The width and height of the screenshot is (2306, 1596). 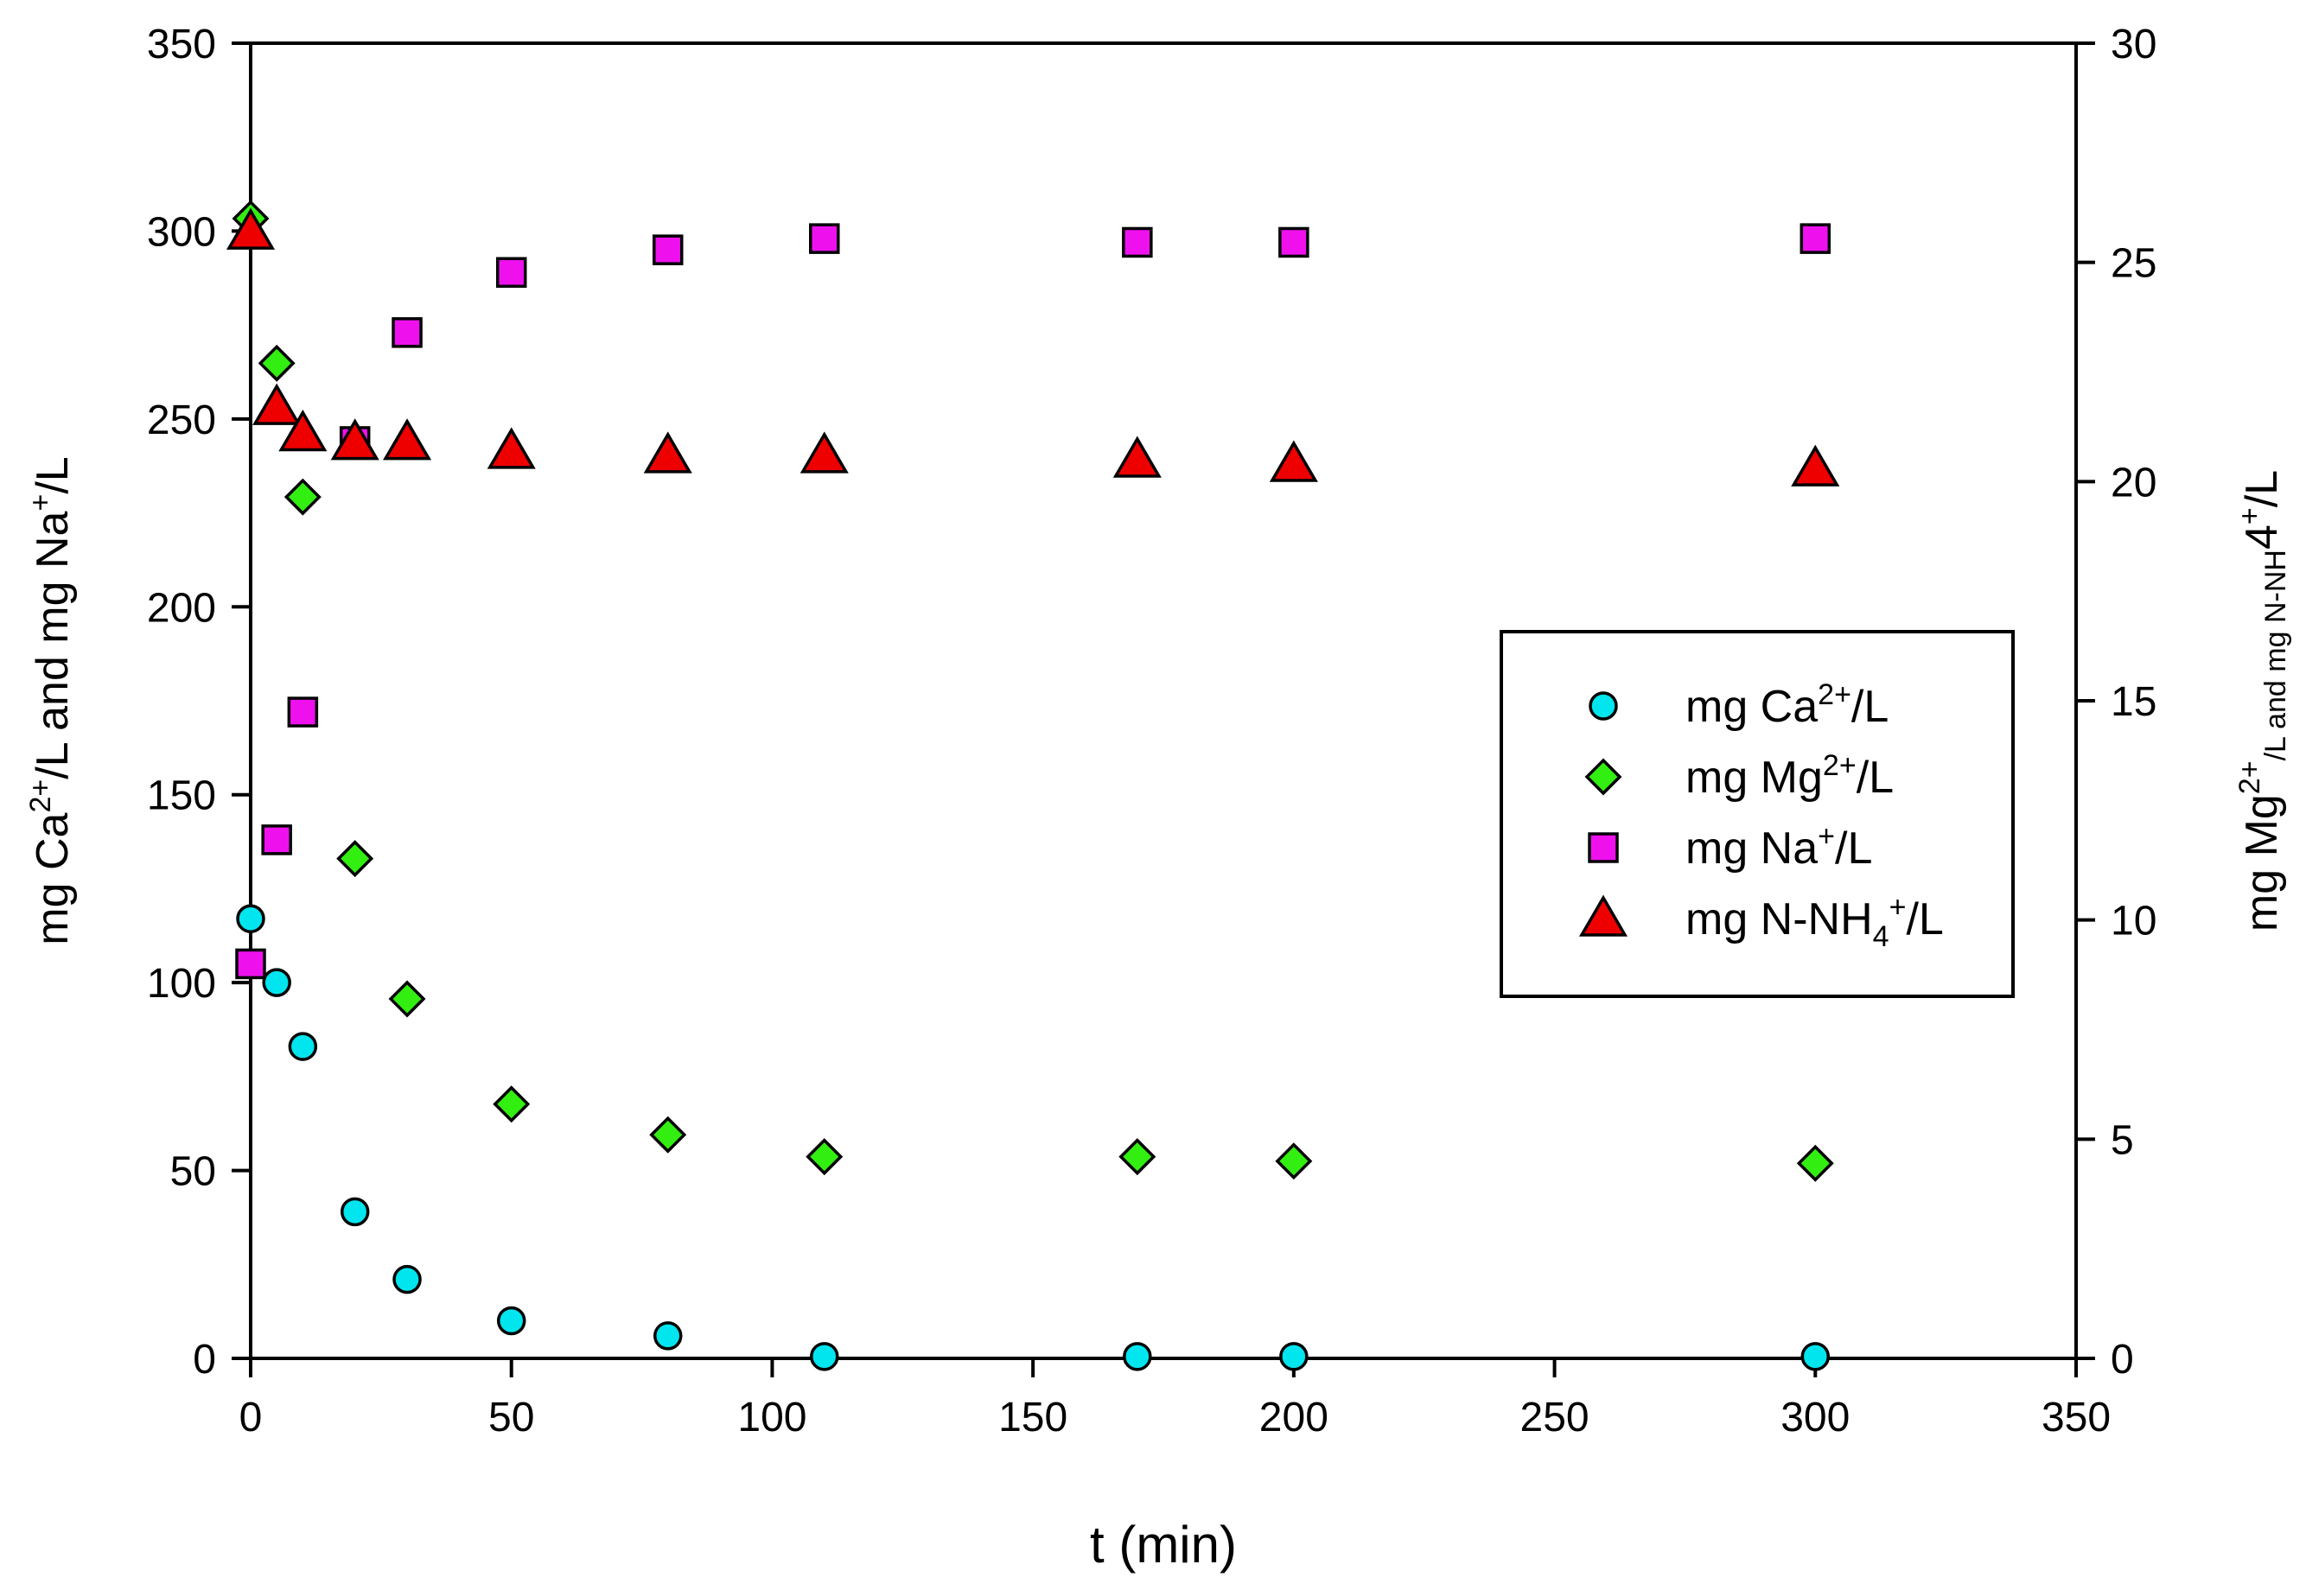 What do you see at coordinates (2133, 44) in the screenshot?
I see `right-y-tick-label: 30` at bounding box center [2133, 44].